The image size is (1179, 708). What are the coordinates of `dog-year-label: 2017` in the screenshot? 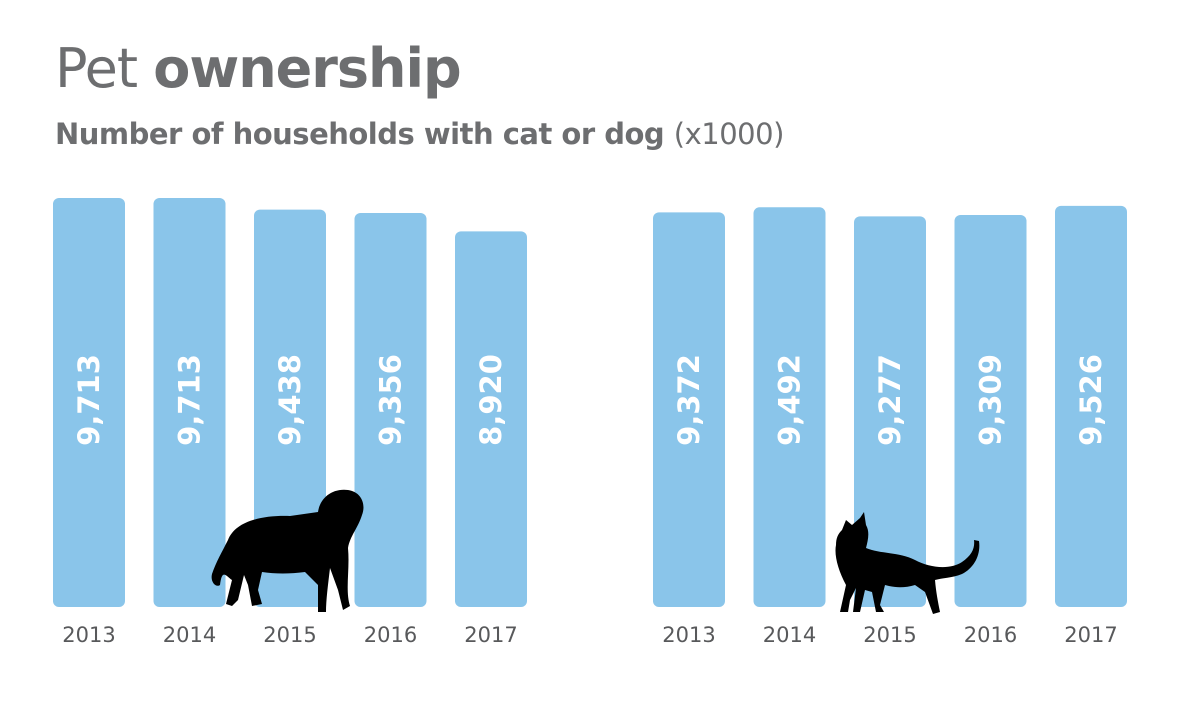 It's located at (490, 635).